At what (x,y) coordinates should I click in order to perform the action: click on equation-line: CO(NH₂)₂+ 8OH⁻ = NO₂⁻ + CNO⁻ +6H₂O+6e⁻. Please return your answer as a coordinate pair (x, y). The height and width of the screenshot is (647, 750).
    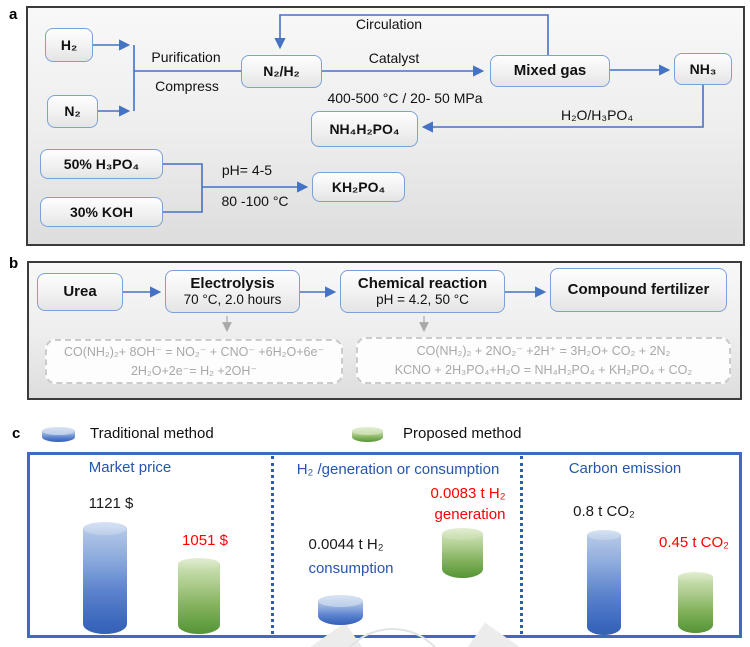
    Looking at the image, I should click on (194, 351).